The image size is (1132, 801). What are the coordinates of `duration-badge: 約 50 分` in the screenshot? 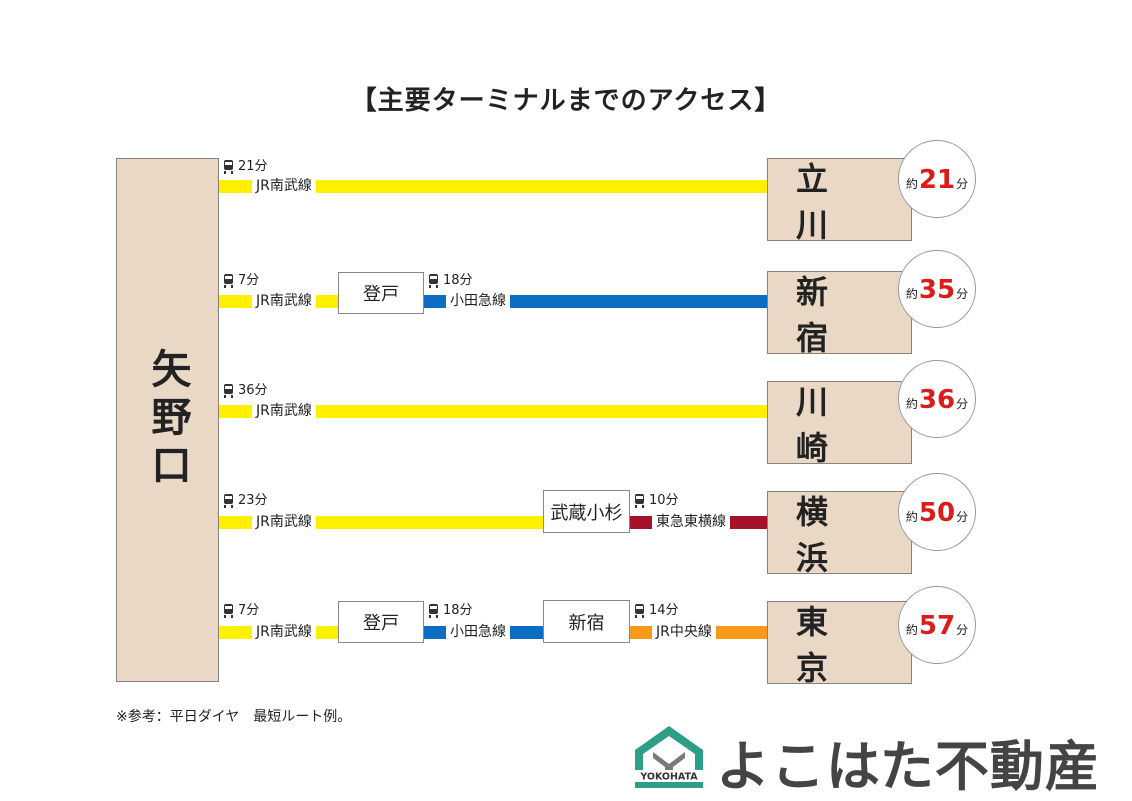 It's located at (937, 512).